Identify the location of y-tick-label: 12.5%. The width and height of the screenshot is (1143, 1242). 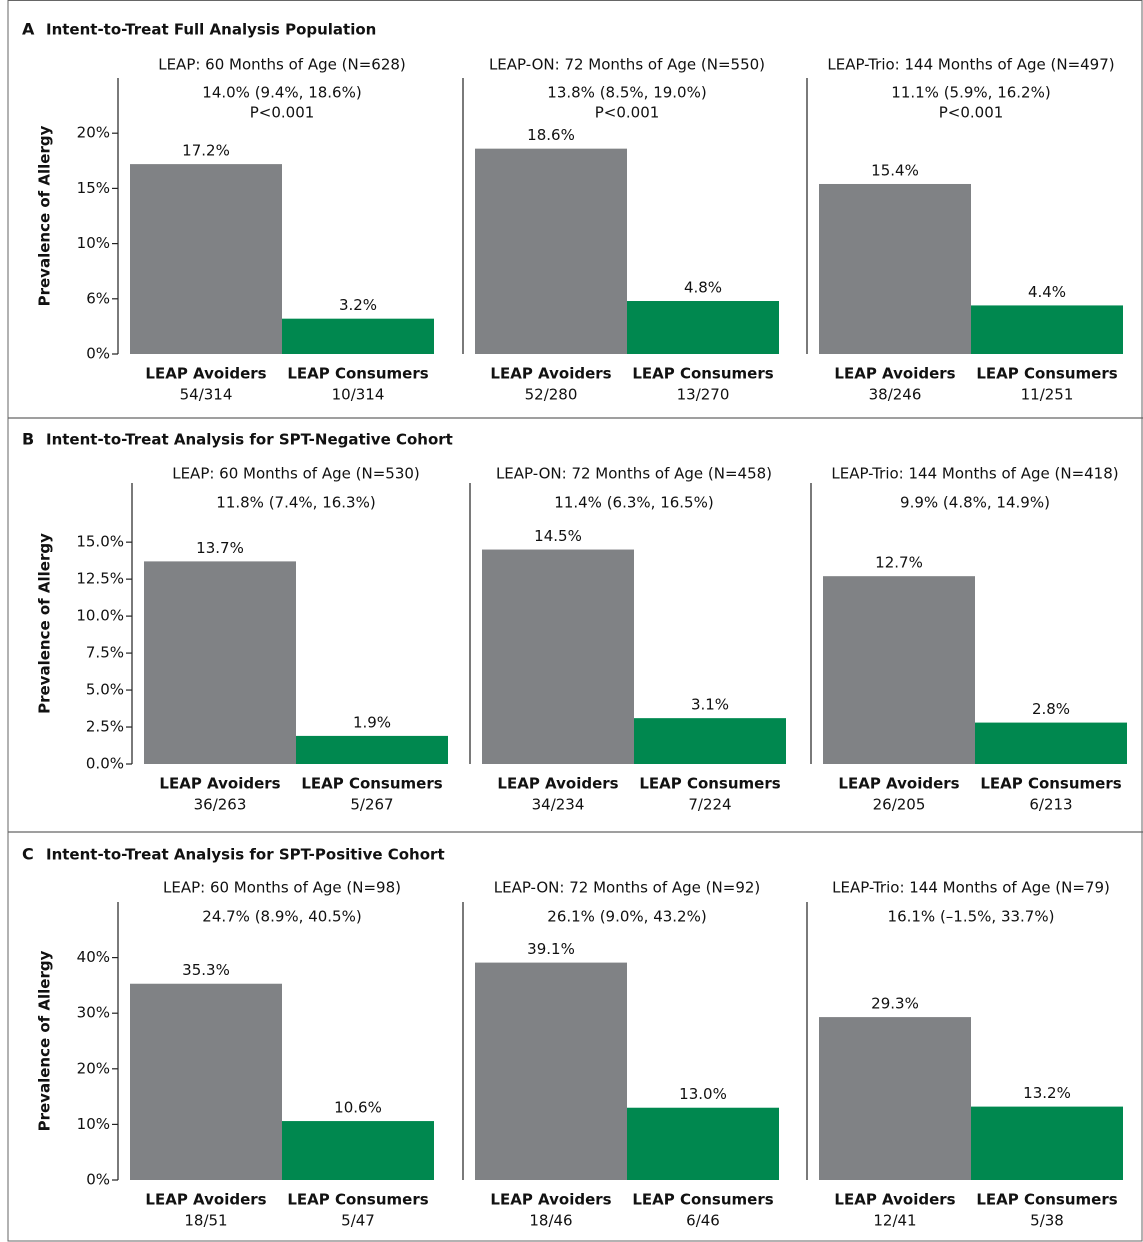
(100, 579).